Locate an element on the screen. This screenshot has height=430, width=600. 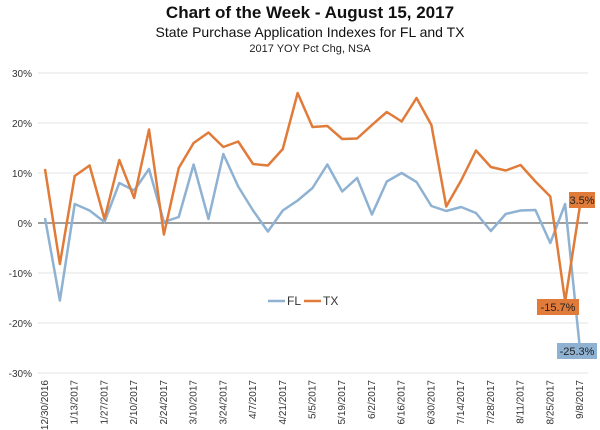
x-tick-label: 3/10/2017 is located at coordinates (194, 402).